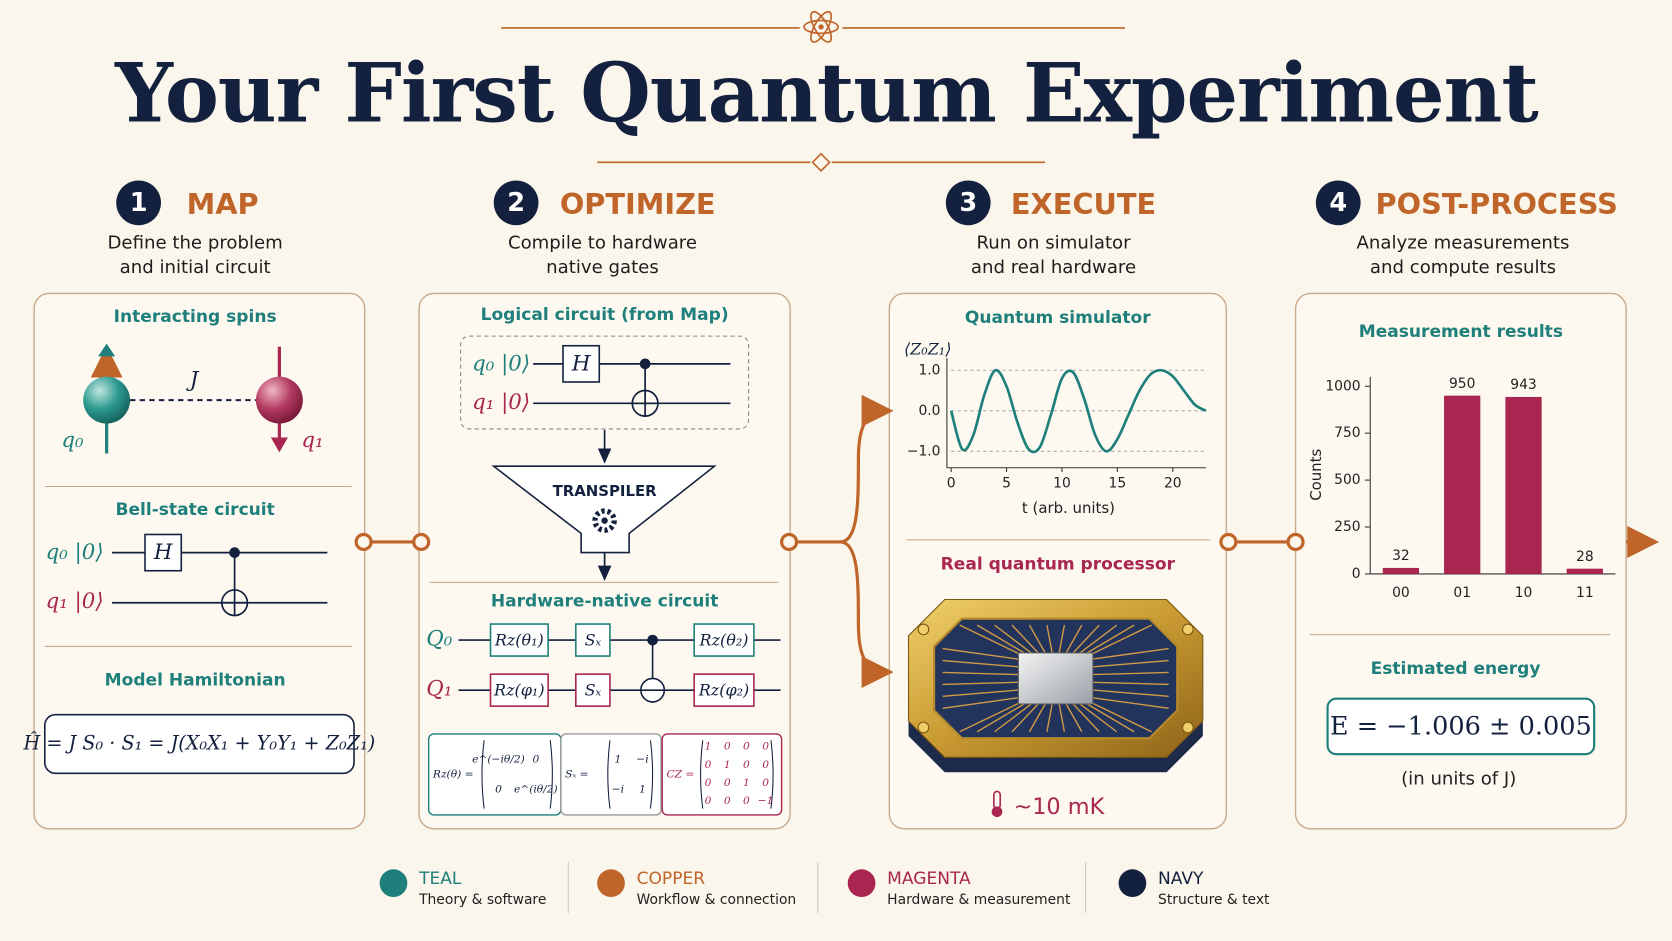  I want to click on atom-orbit, so click(821, 26).